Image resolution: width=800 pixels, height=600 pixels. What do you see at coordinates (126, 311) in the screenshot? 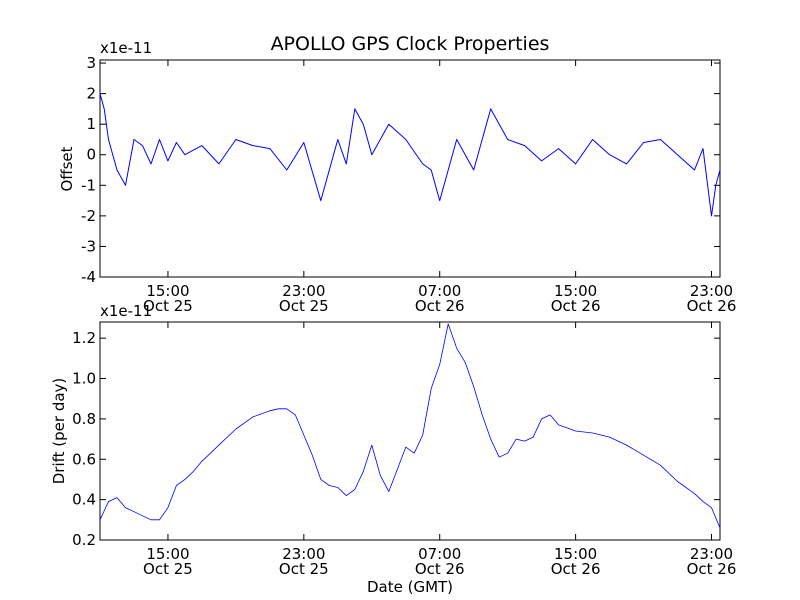
I see `drift-y-multiplier: x1e-11` at bounding box center [126, 311].